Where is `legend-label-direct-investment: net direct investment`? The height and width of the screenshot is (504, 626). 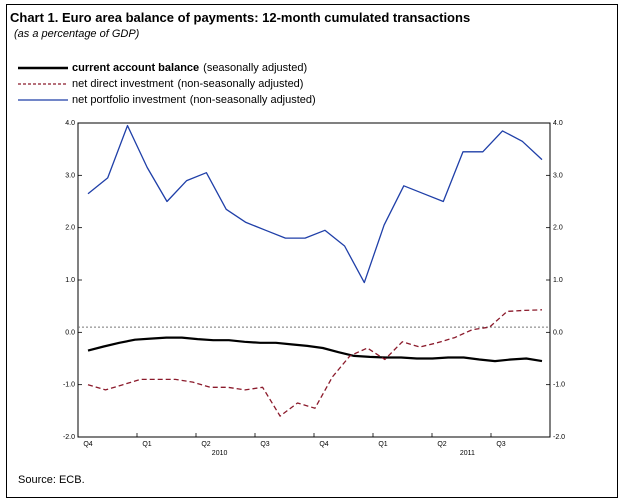
legend-label-direct-investment: net direct investment is located at coordinates (123, 84).